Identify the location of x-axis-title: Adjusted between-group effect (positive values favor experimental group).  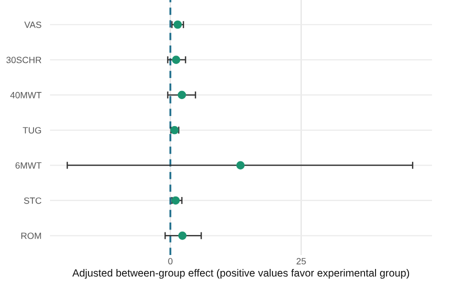
(241, 273).